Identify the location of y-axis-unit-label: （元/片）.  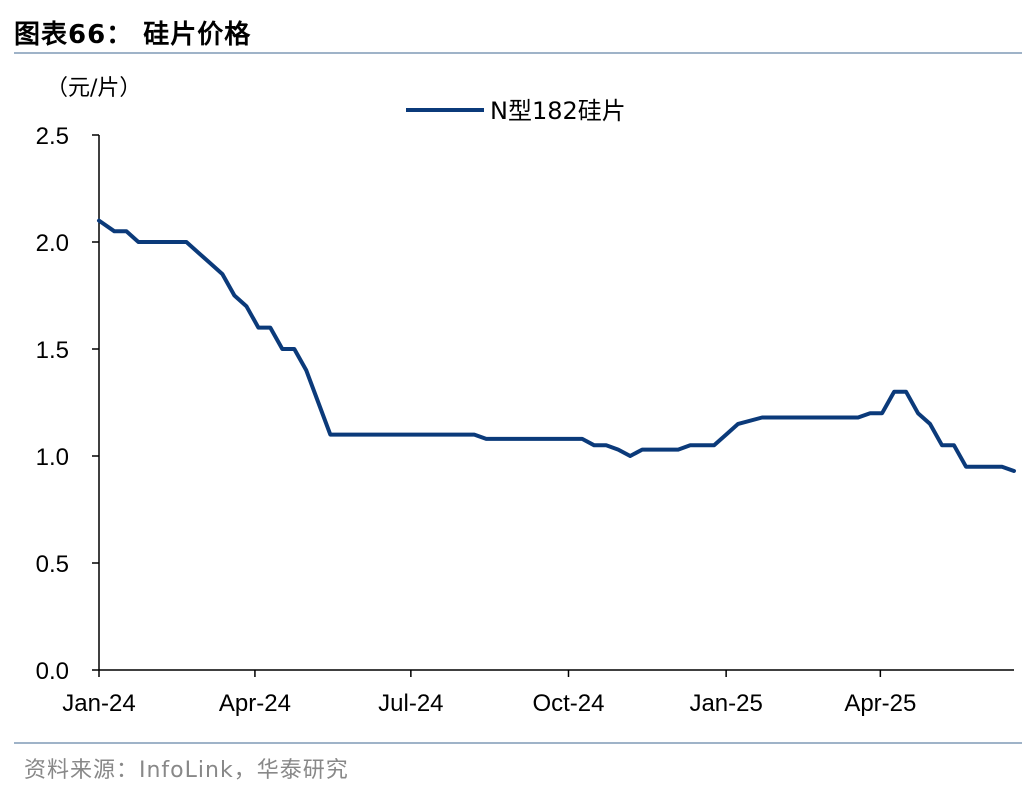
(93, 88).